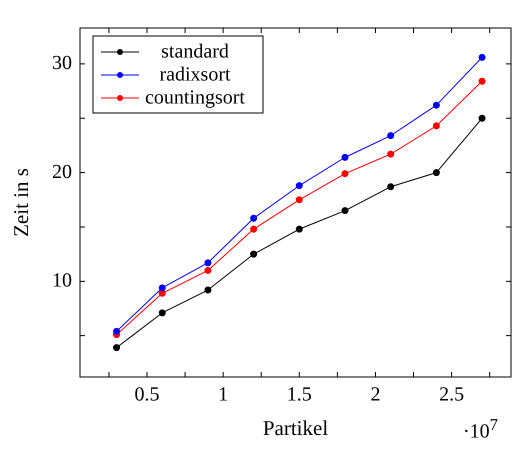 Image resolution: width=516 pixels, height=450 pixels. Describe the element at coordinates (195, 74) in the screenshot. I see `legend-label: radixsort` at that location.